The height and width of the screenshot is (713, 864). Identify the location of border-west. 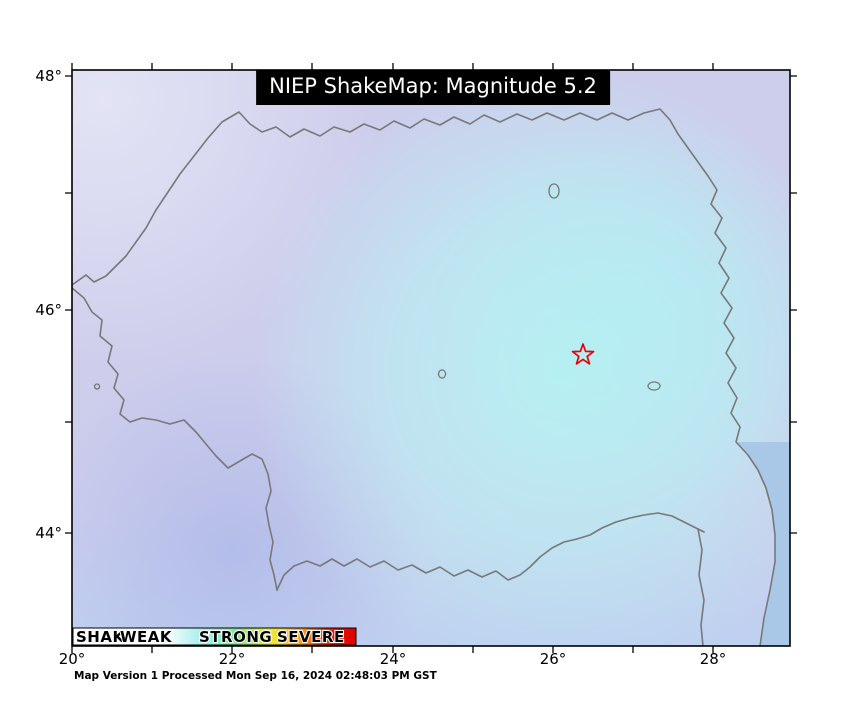
(175, 439).